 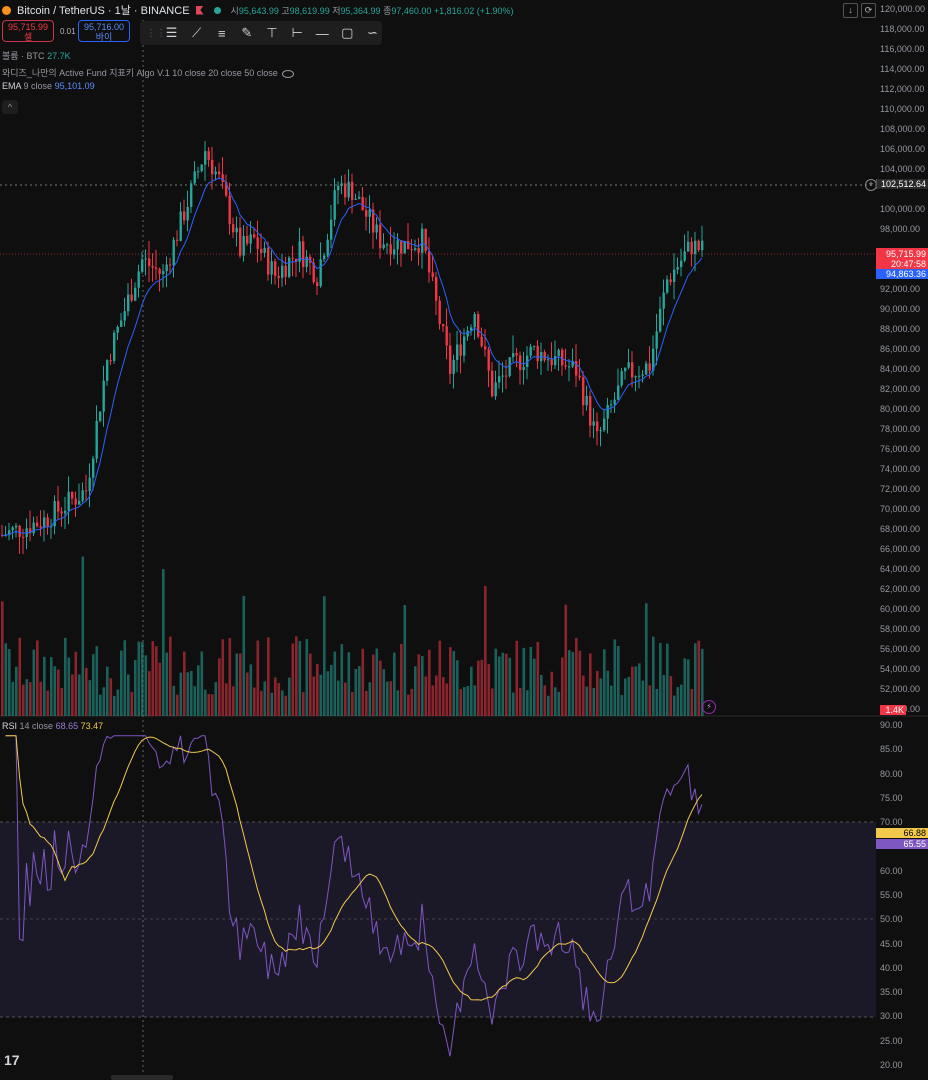 I want to click on sync-icon: ⟳, so click(x=868, y=10).